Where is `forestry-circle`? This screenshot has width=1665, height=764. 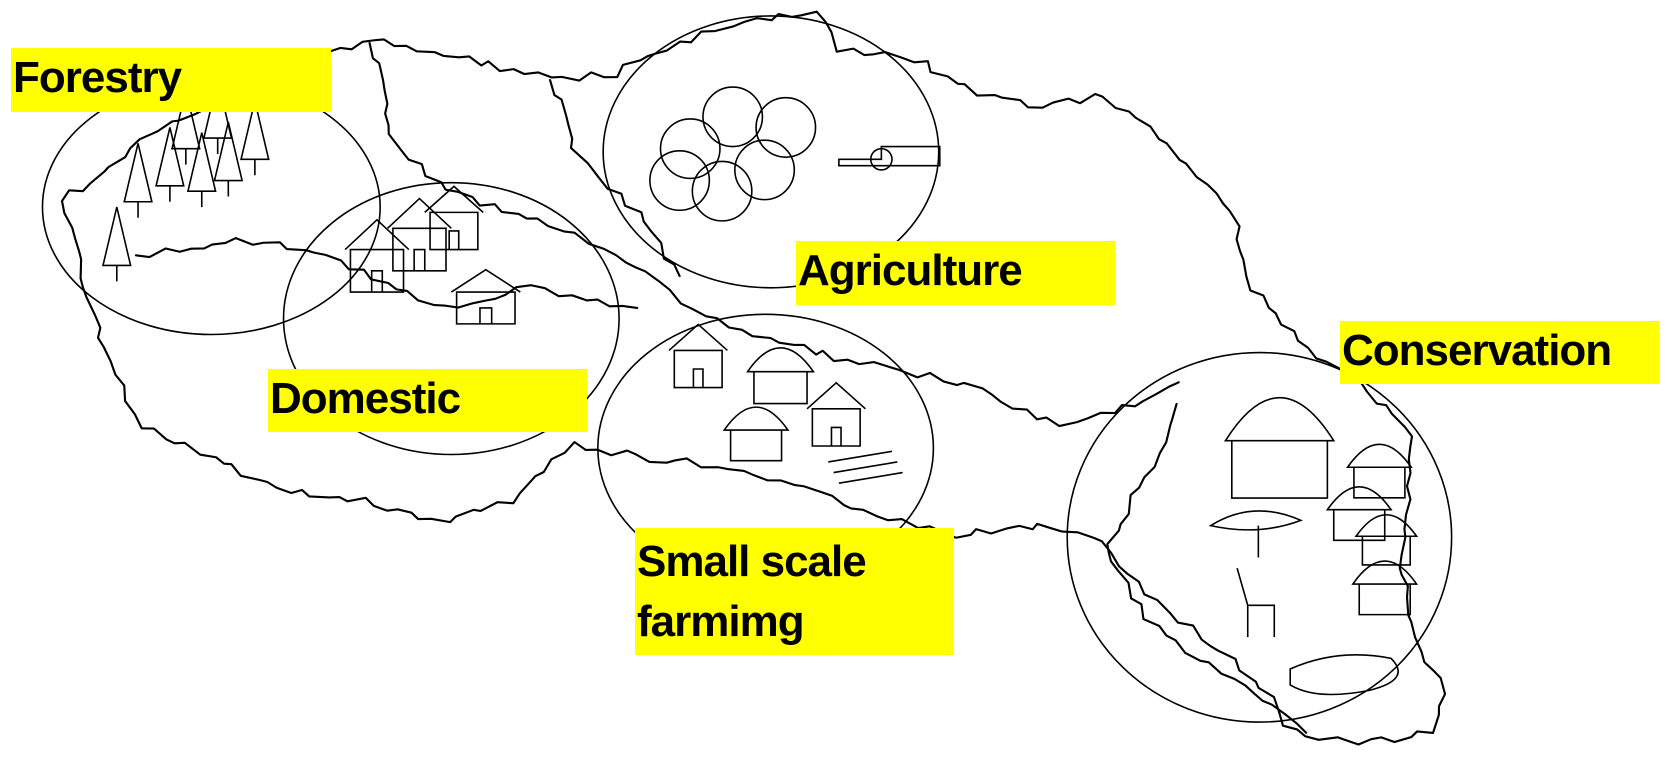
forestry-circle is located at coordinates (211, 207).